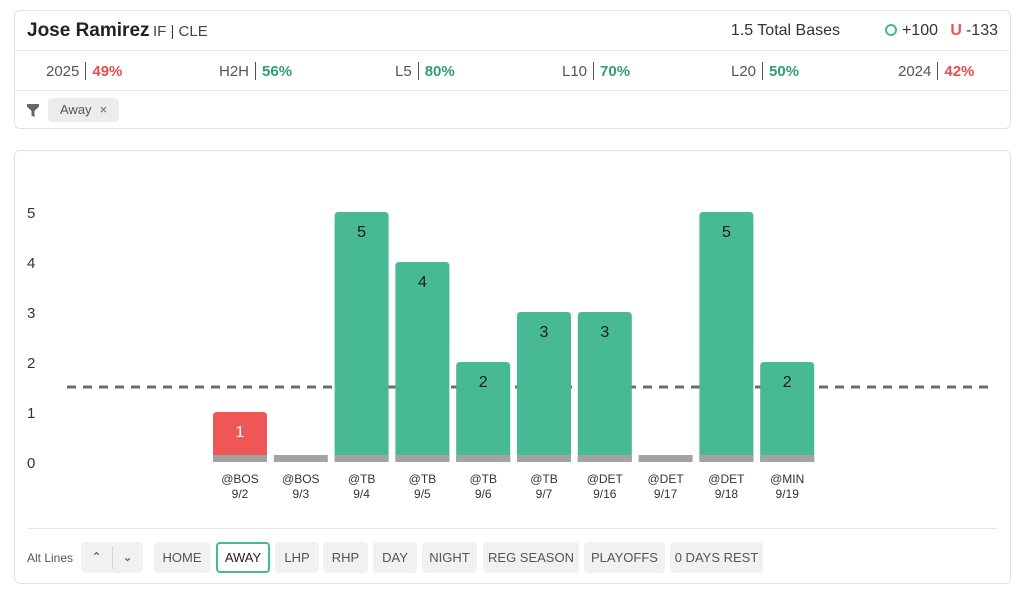 The height and width of the screenshot is (599, 1024). I want to click on filter-reg-season-button: REG SEASON, so click(531, 557).